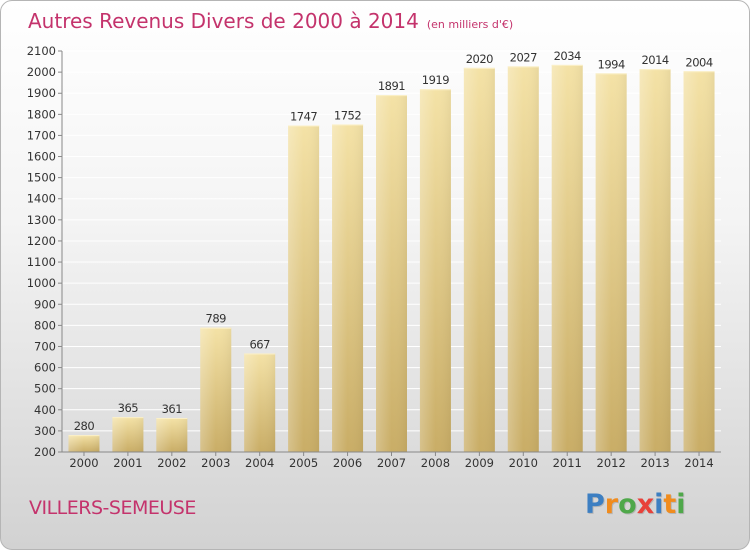 The width and height of the screenshot is (750, 550). Describe the element at coordinates (303, 463) in the screenshot. I see `x-tick-label: 2005` at that location.